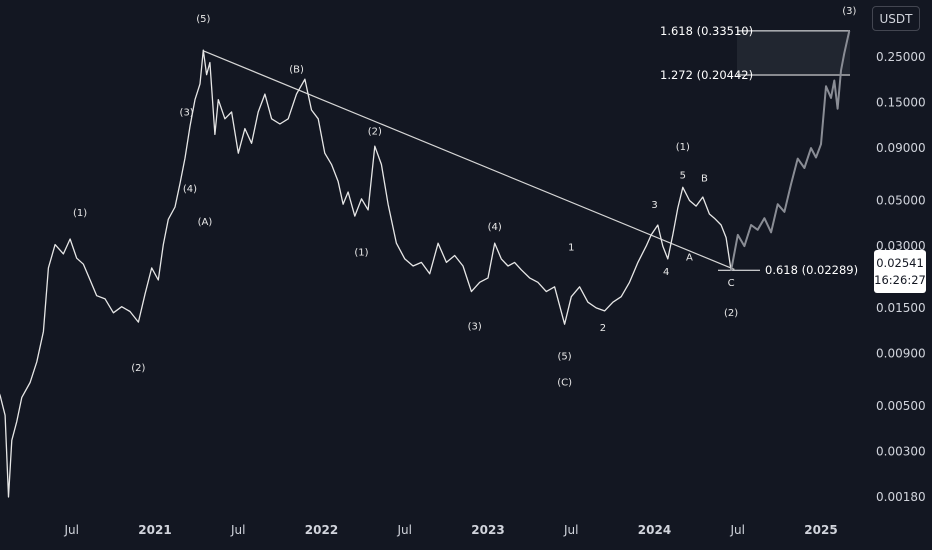 The width and height of the screenshot is (932, 550). I want to click on fib-level-label: 1.272 (0.20442), so click(706, 75).